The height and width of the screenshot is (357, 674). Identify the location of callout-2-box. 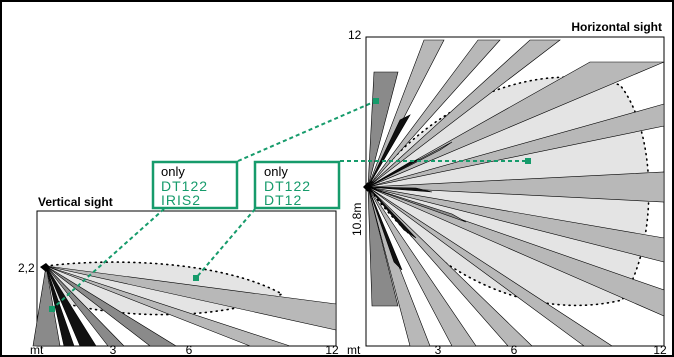
(297, 185).